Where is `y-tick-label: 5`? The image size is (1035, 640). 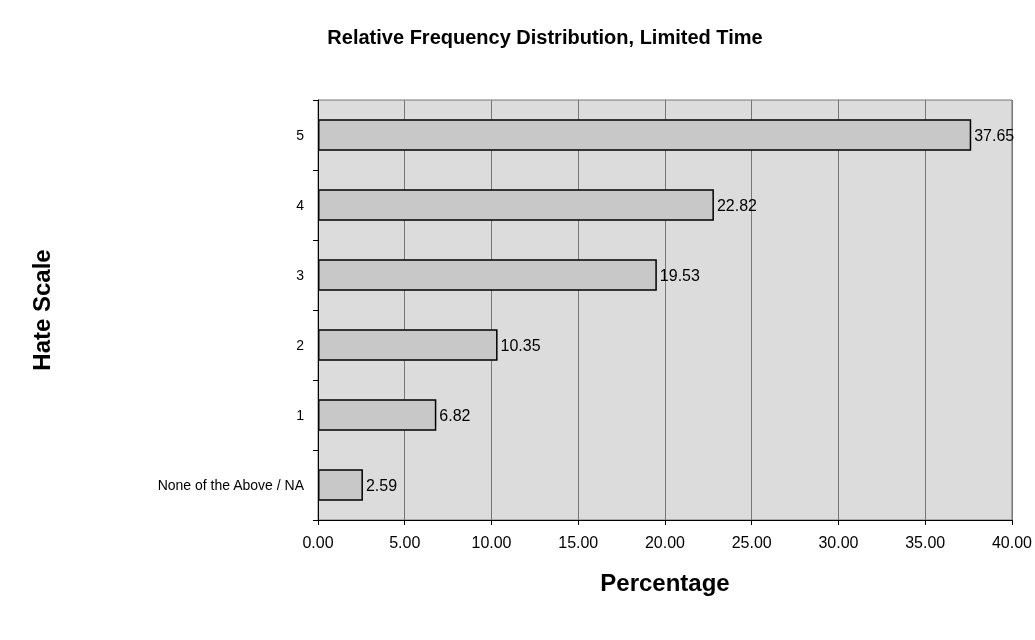
y-tick-label: 5 is located at coordinates (300, 135).